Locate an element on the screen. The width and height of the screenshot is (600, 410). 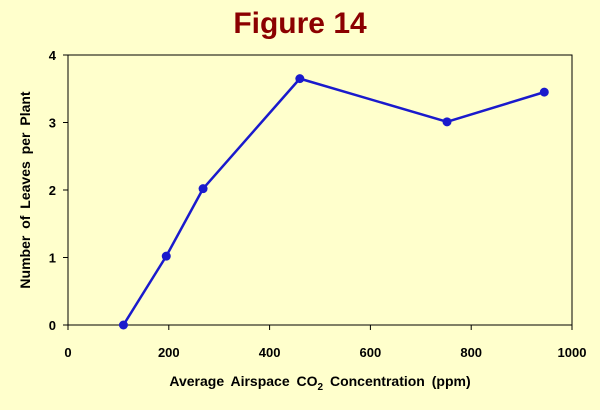
x-tick-labels: 0 200 400 600 800 1000 is located at coordinates (325, 352).